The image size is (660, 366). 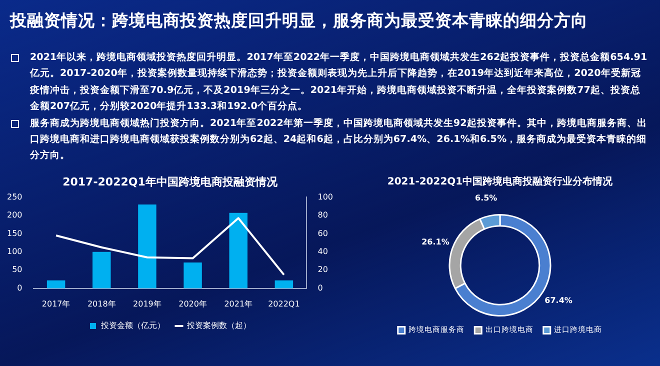 I want to click on chart-title: 2017-2022Q1年中国跨境电商投融资情况, so click(x=170, y=181).